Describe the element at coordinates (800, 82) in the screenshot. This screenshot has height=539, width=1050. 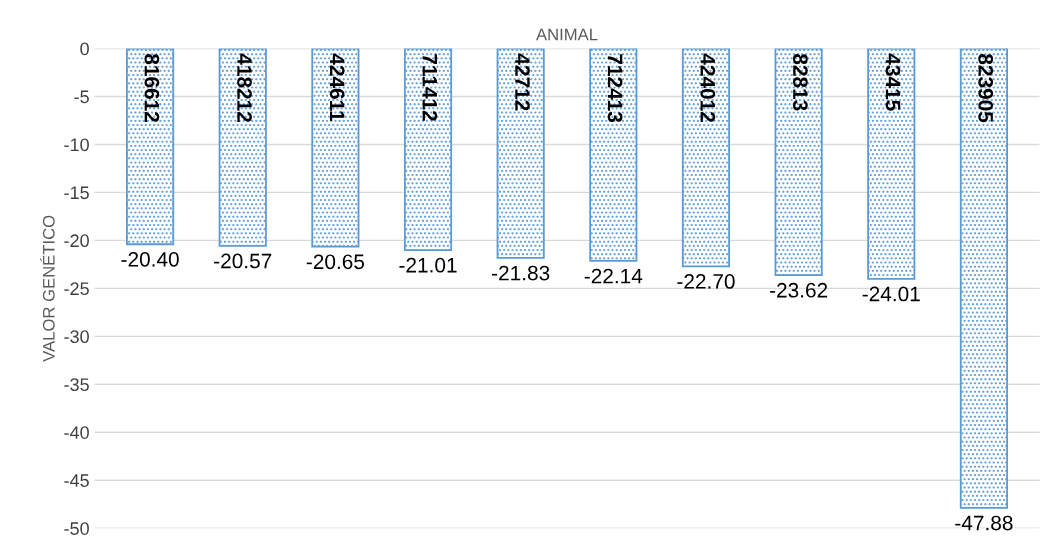
I see `x-tick-label: 82813` at that location.